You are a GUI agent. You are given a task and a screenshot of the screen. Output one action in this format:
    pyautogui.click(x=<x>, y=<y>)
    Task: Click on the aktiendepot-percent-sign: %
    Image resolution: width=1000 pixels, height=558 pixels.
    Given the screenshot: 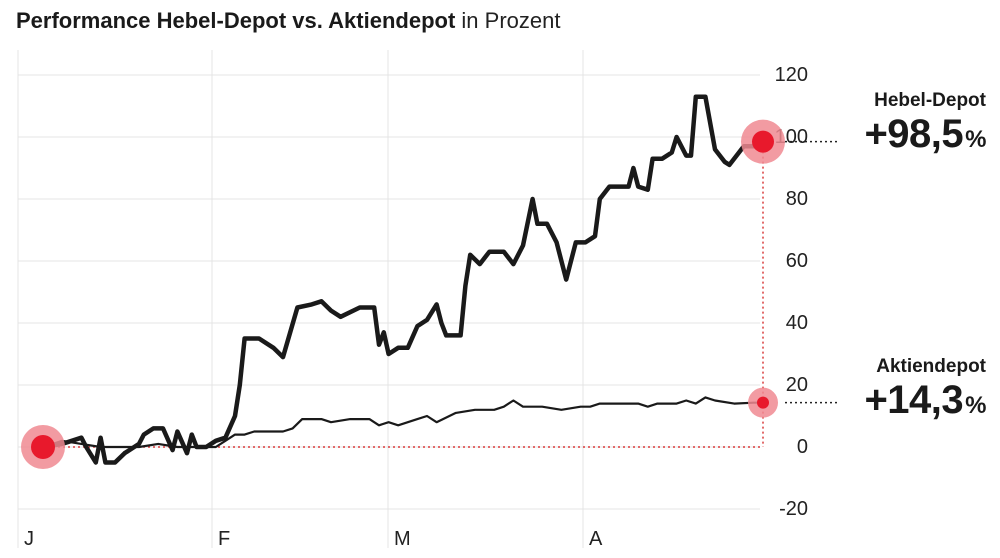 What is the action you would take?
    pyautogui.click(x=975, y=405)
    